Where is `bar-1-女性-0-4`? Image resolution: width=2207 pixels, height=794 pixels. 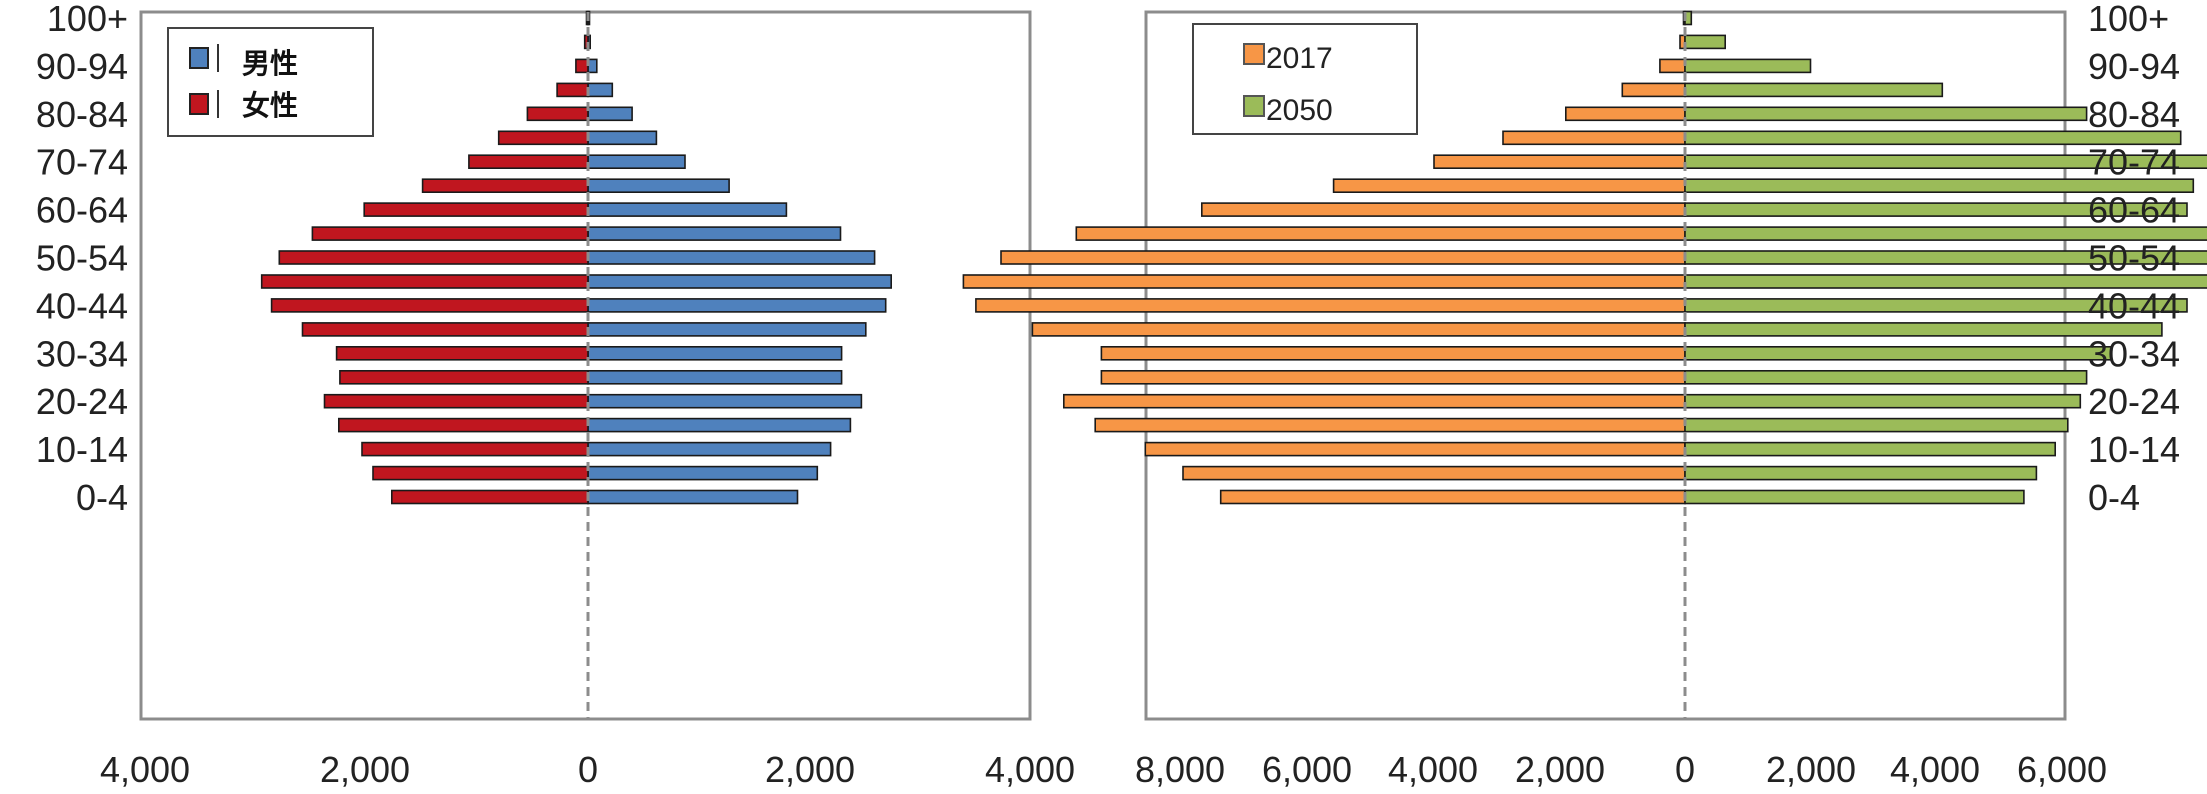 bar-1-女性-0-4 is located at coordinates (489, 497).